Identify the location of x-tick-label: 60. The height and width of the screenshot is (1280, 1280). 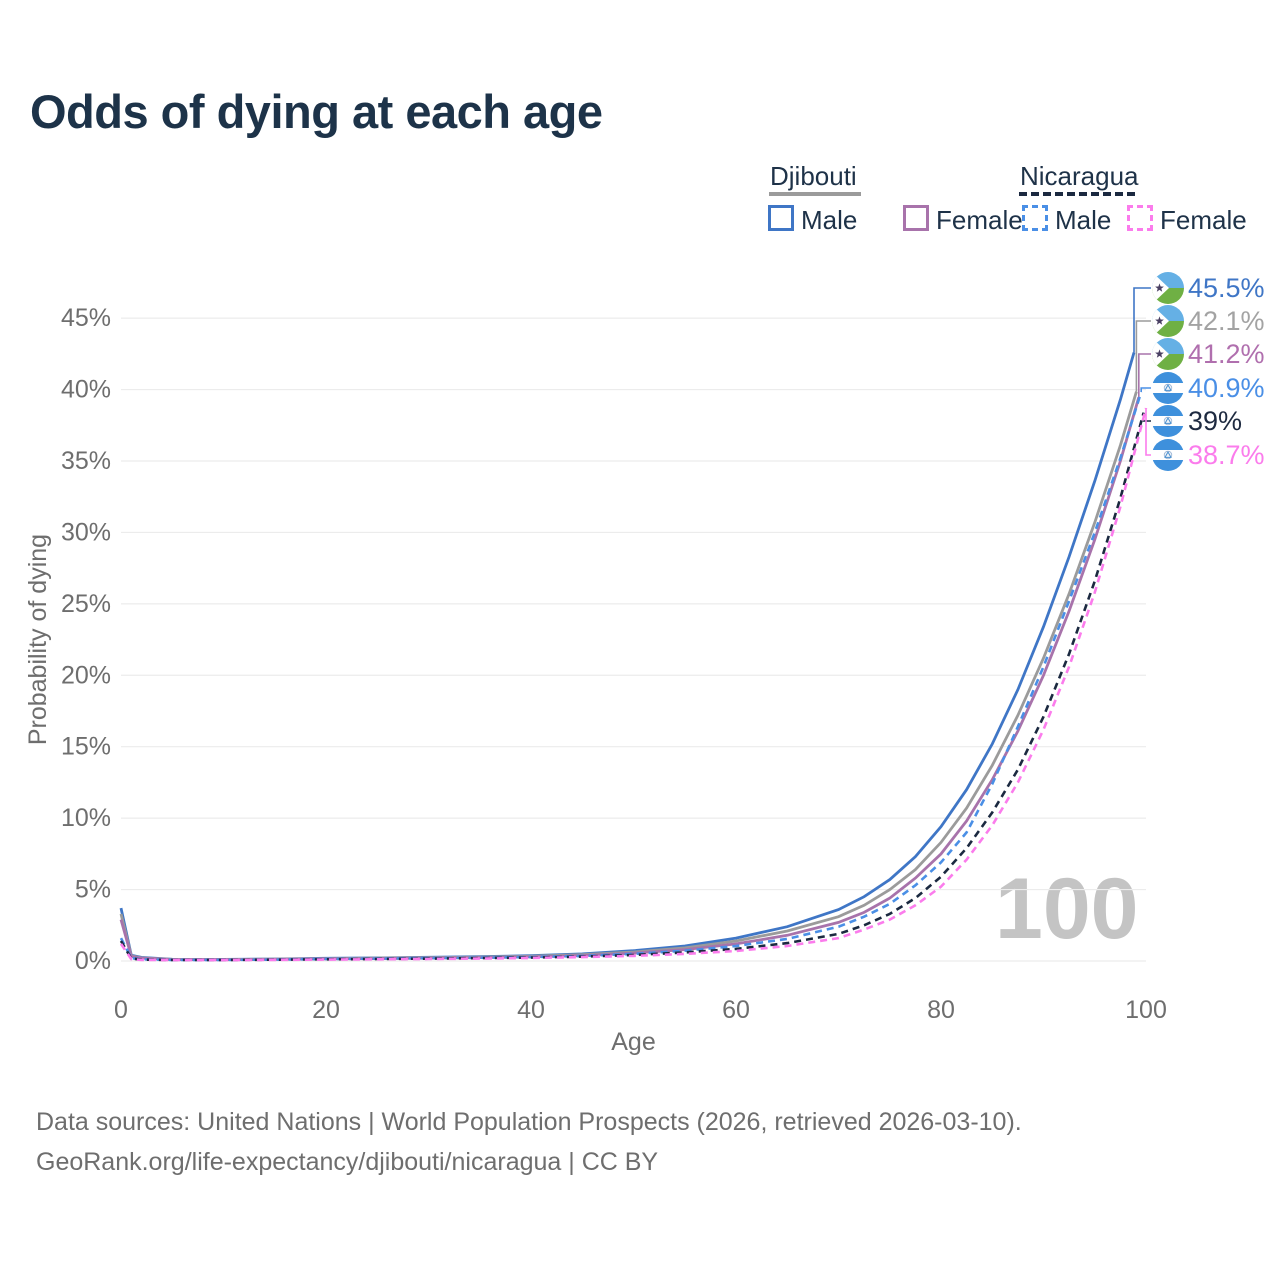
(736, 1010).